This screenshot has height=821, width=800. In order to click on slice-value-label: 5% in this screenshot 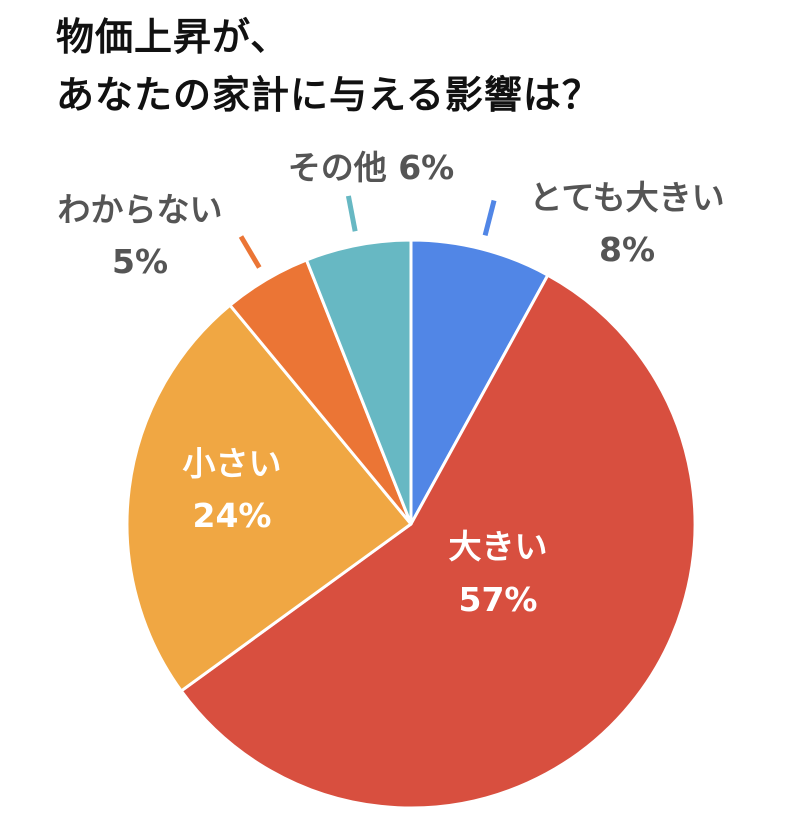, I will do `click(140, 261)`.